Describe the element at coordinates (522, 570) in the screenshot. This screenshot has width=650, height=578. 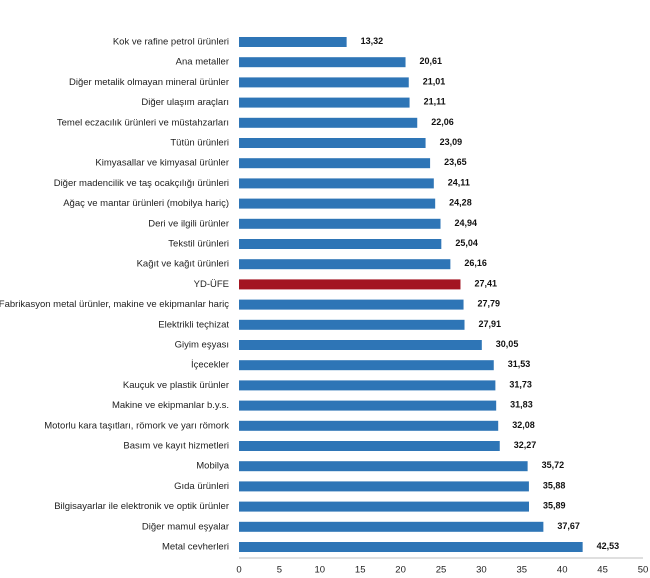
I see `x-tick-label: 35` at that location.